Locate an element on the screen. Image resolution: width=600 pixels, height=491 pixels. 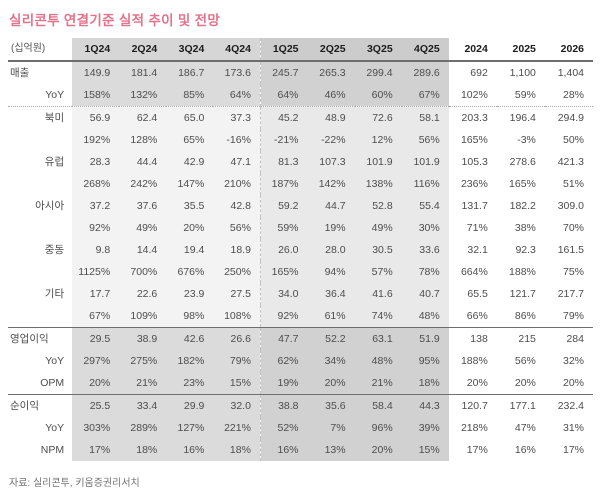
table-cell: 18% is located at coordinates (237, 450).